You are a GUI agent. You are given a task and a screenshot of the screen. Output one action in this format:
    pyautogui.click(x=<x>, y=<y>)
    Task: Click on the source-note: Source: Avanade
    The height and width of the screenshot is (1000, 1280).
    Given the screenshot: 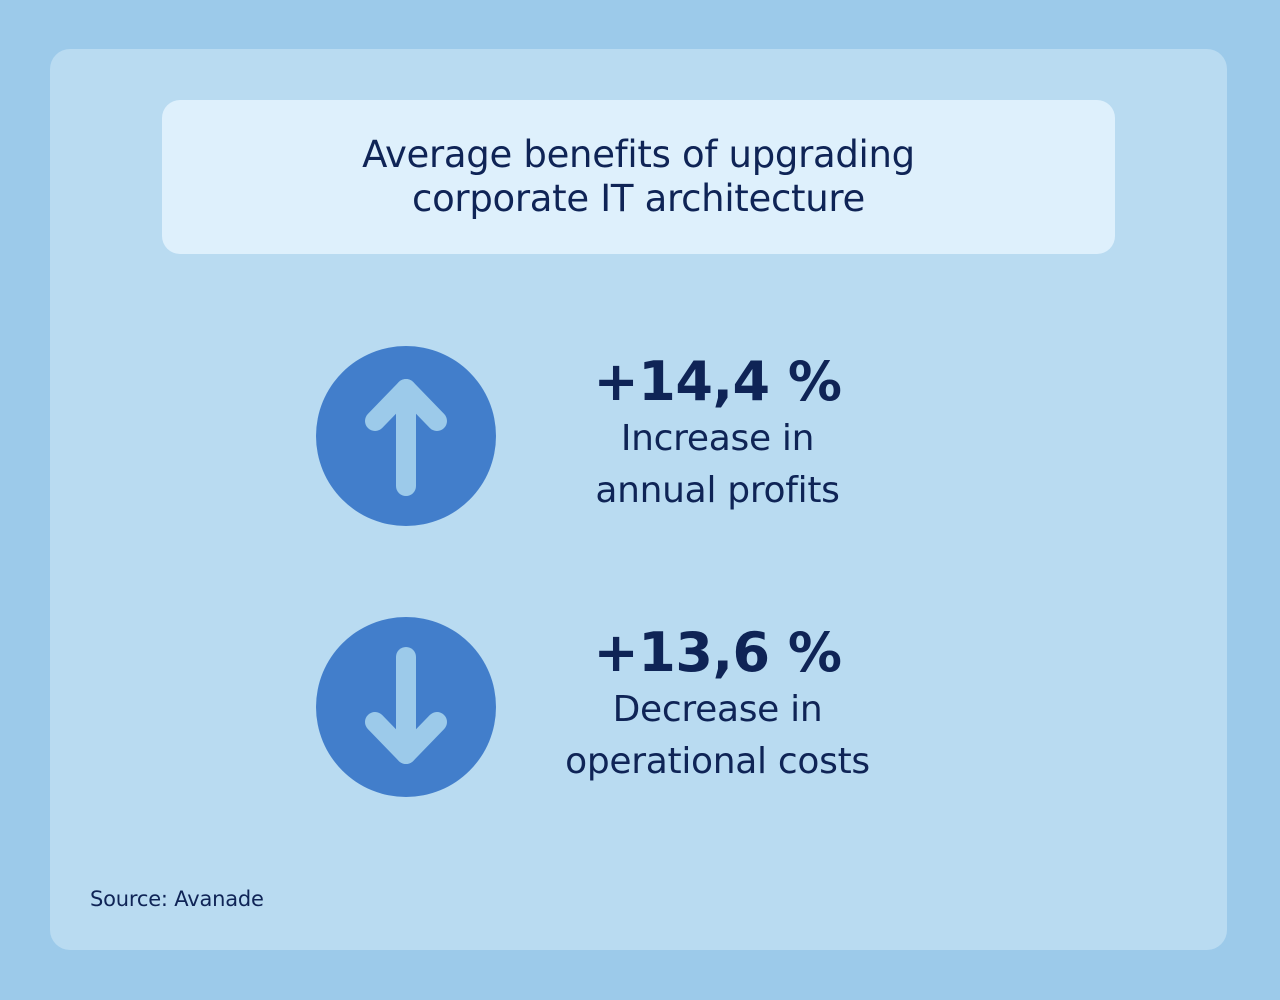 What is the action you would take?
    pyautogui.click(x=177, y=899)
    